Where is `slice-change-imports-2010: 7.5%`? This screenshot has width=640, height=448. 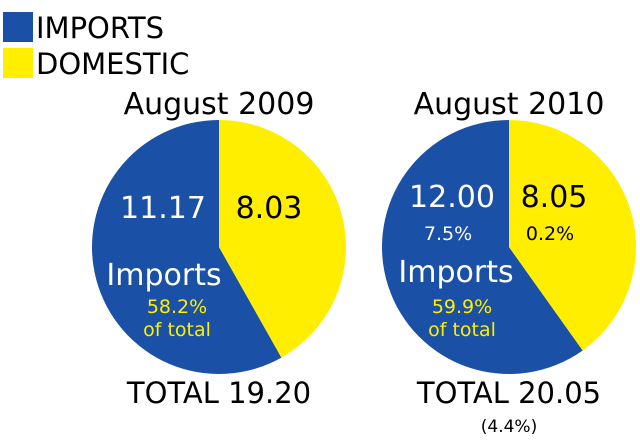 slice-change-imports-2010: 7.5% is located at coordinates (448, 234).